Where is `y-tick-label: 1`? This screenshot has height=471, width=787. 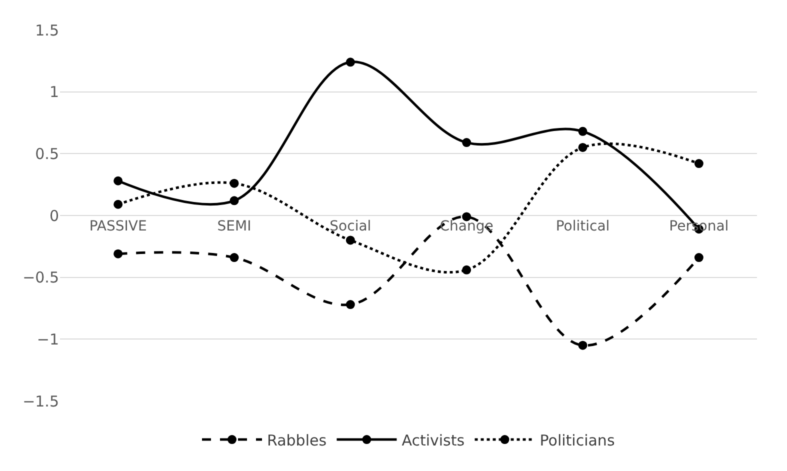 y-tick-label: 1 is located at coordinates (54, 92).